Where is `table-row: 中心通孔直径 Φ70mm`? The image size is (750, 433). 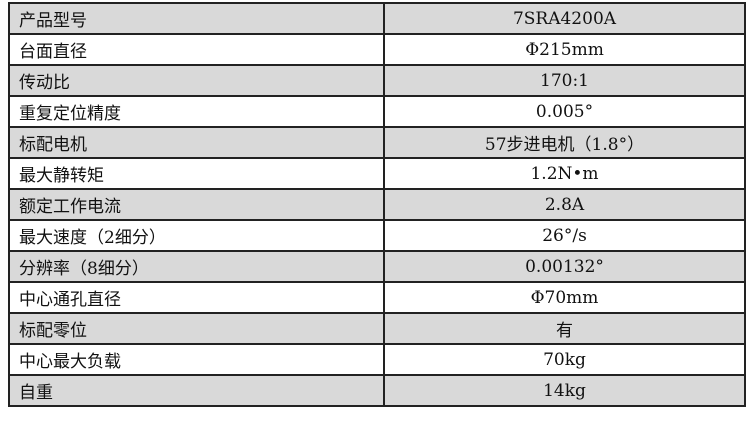
table-row: 中心通孔直径 Φ70mm is located at coordinates (377, 297).